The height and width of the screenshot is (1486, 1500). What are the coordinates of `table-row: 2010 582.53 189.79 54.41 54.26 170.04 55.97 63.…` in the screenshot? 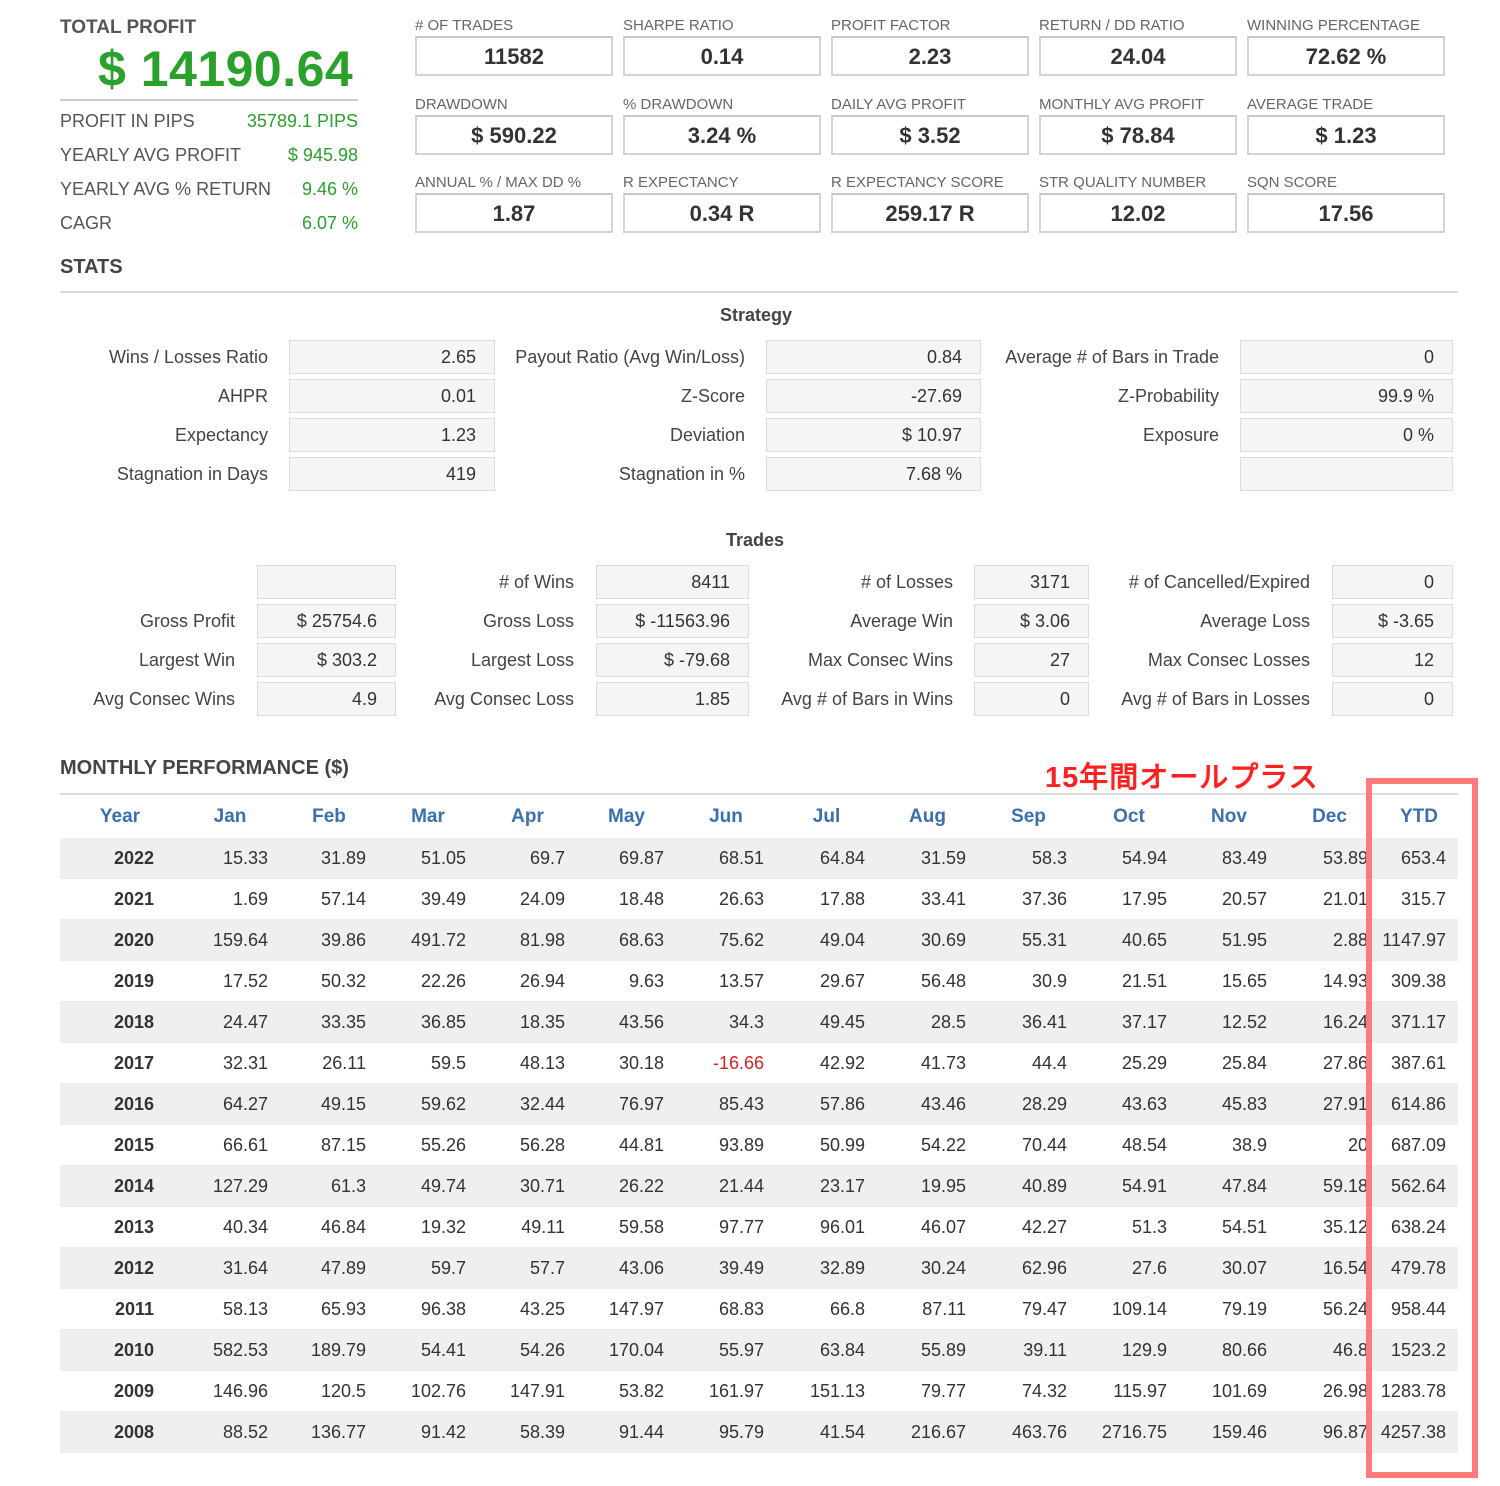 It's located at (759, 1350).